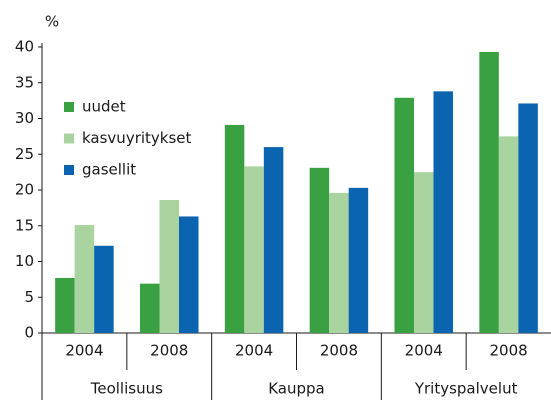 This screenshot has width=551, height=403. I want to click on group-label: Teollisuus, so click(126, 389).